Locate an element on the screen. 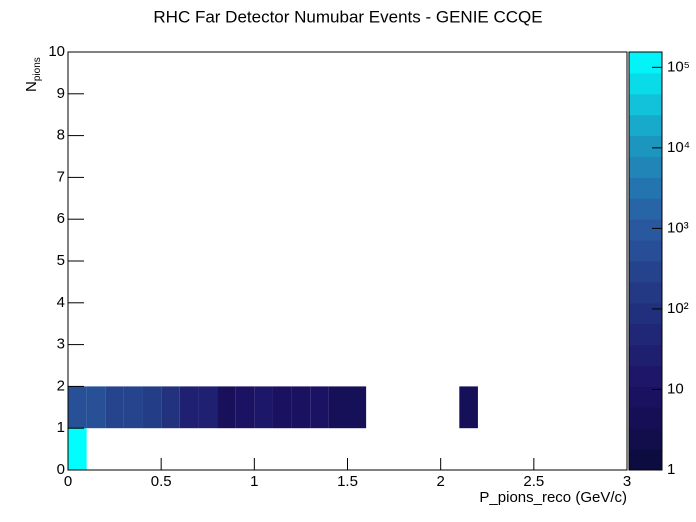 The image size is (696, 522). colorbar-tick-label: 10² is located at coordinates (678, 308).